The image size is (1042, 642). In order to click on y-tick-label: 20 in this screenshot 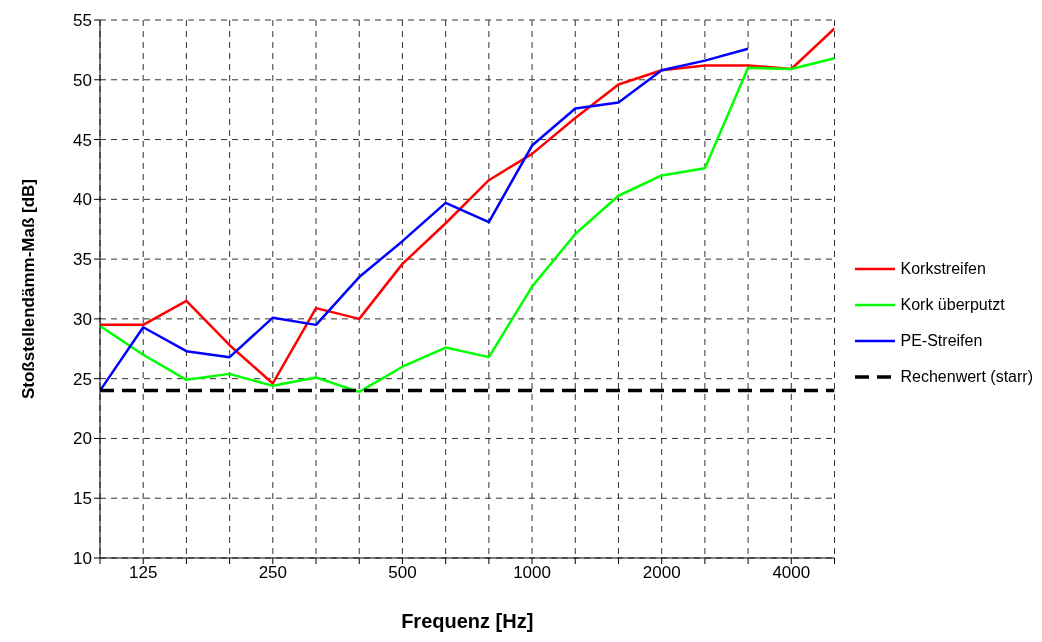, I will do `click(82, 439)`.